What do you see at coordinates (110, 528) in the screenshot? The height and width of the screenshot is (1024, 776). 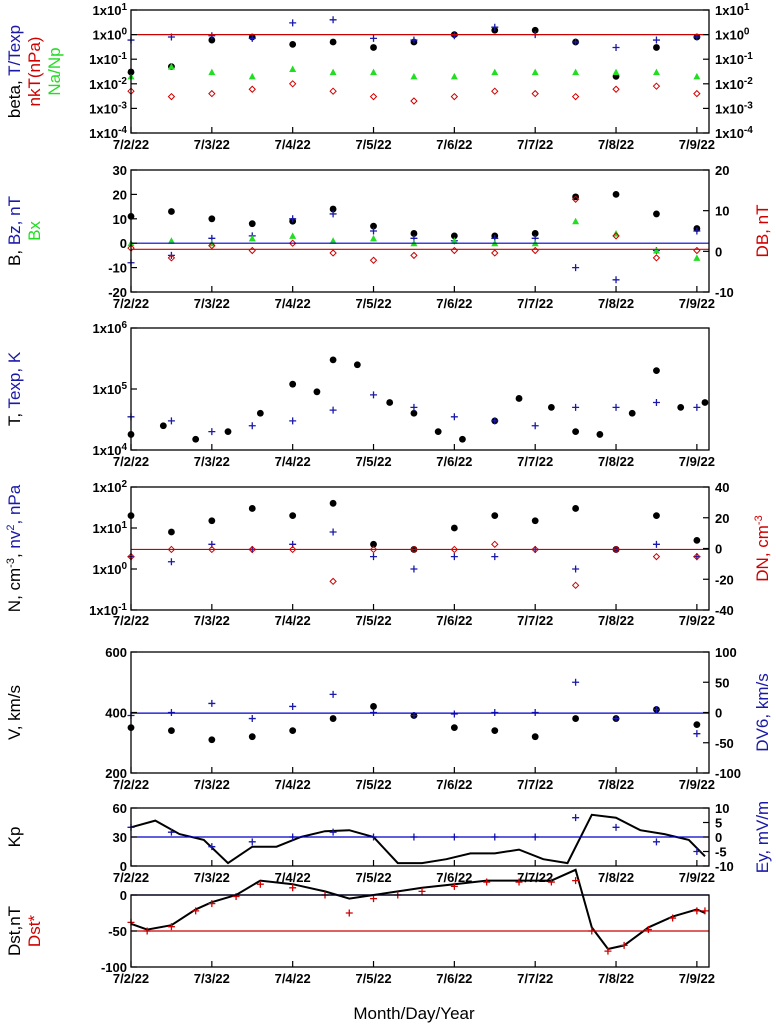 I see `y-tick-label: 1x101` at bounding box center [110, 528].